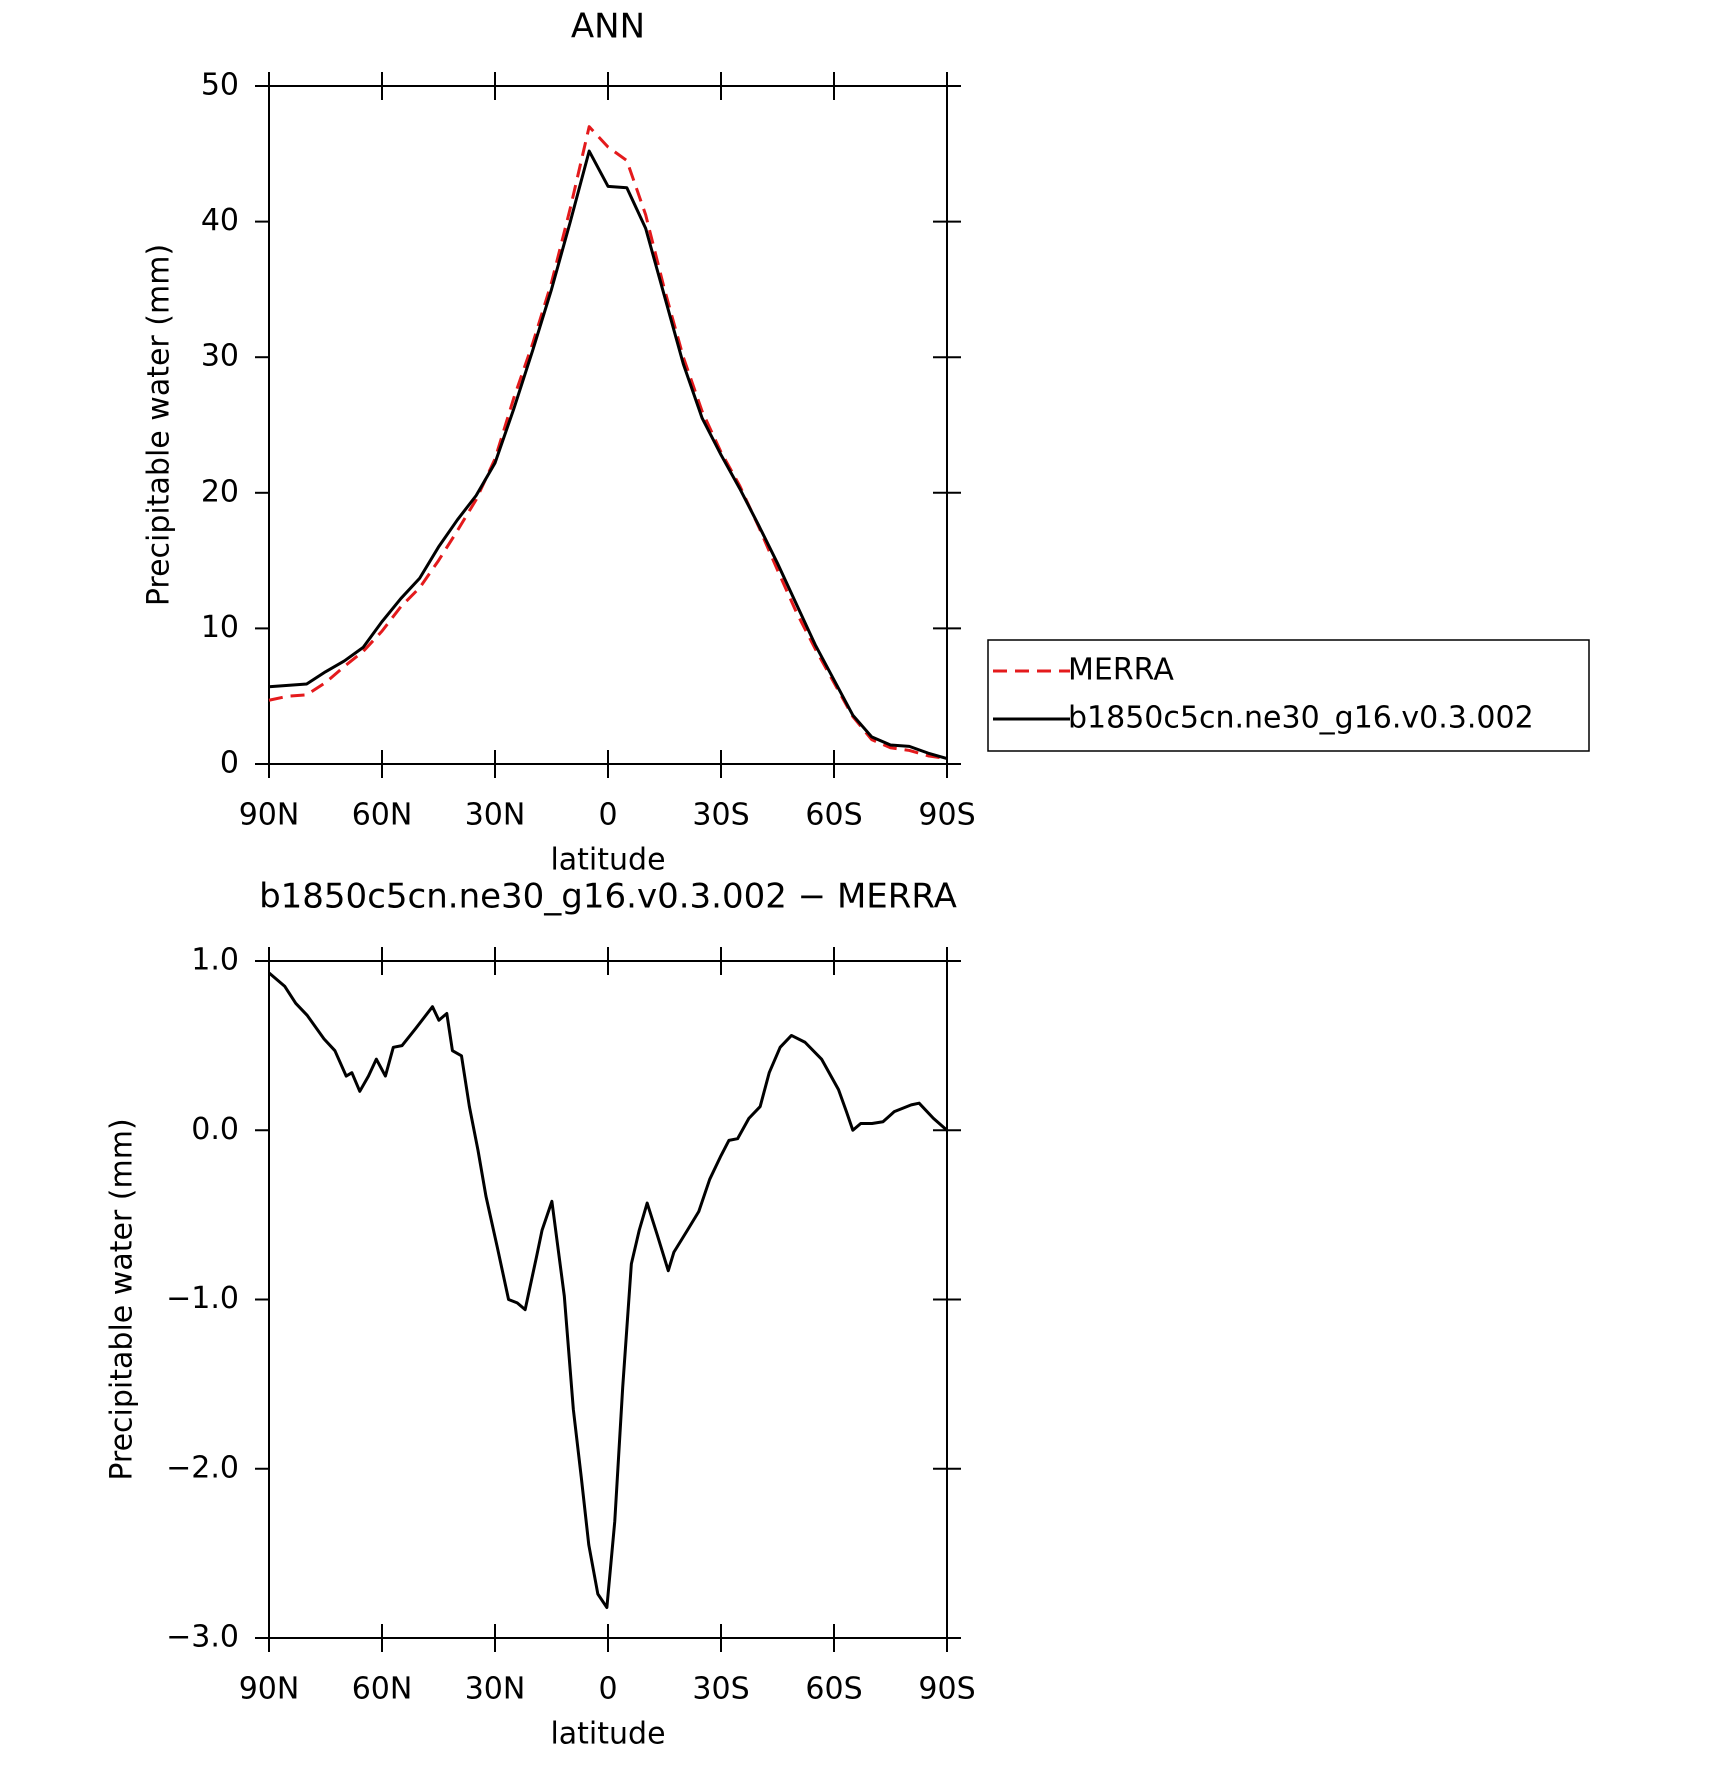 The height and width of the screenshot is (1767, 1710). Describe the element at coordinates (608, 27) in the screenshot. I see `chart-title: ANN` at that location.